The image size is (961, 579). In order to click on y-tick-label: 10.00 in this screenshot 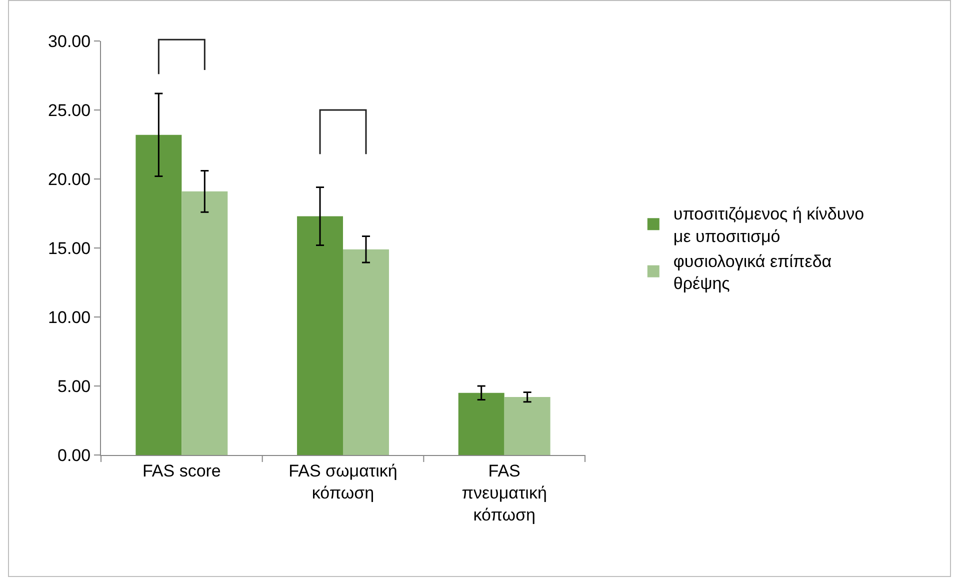, I will do `click(69, 317)`.